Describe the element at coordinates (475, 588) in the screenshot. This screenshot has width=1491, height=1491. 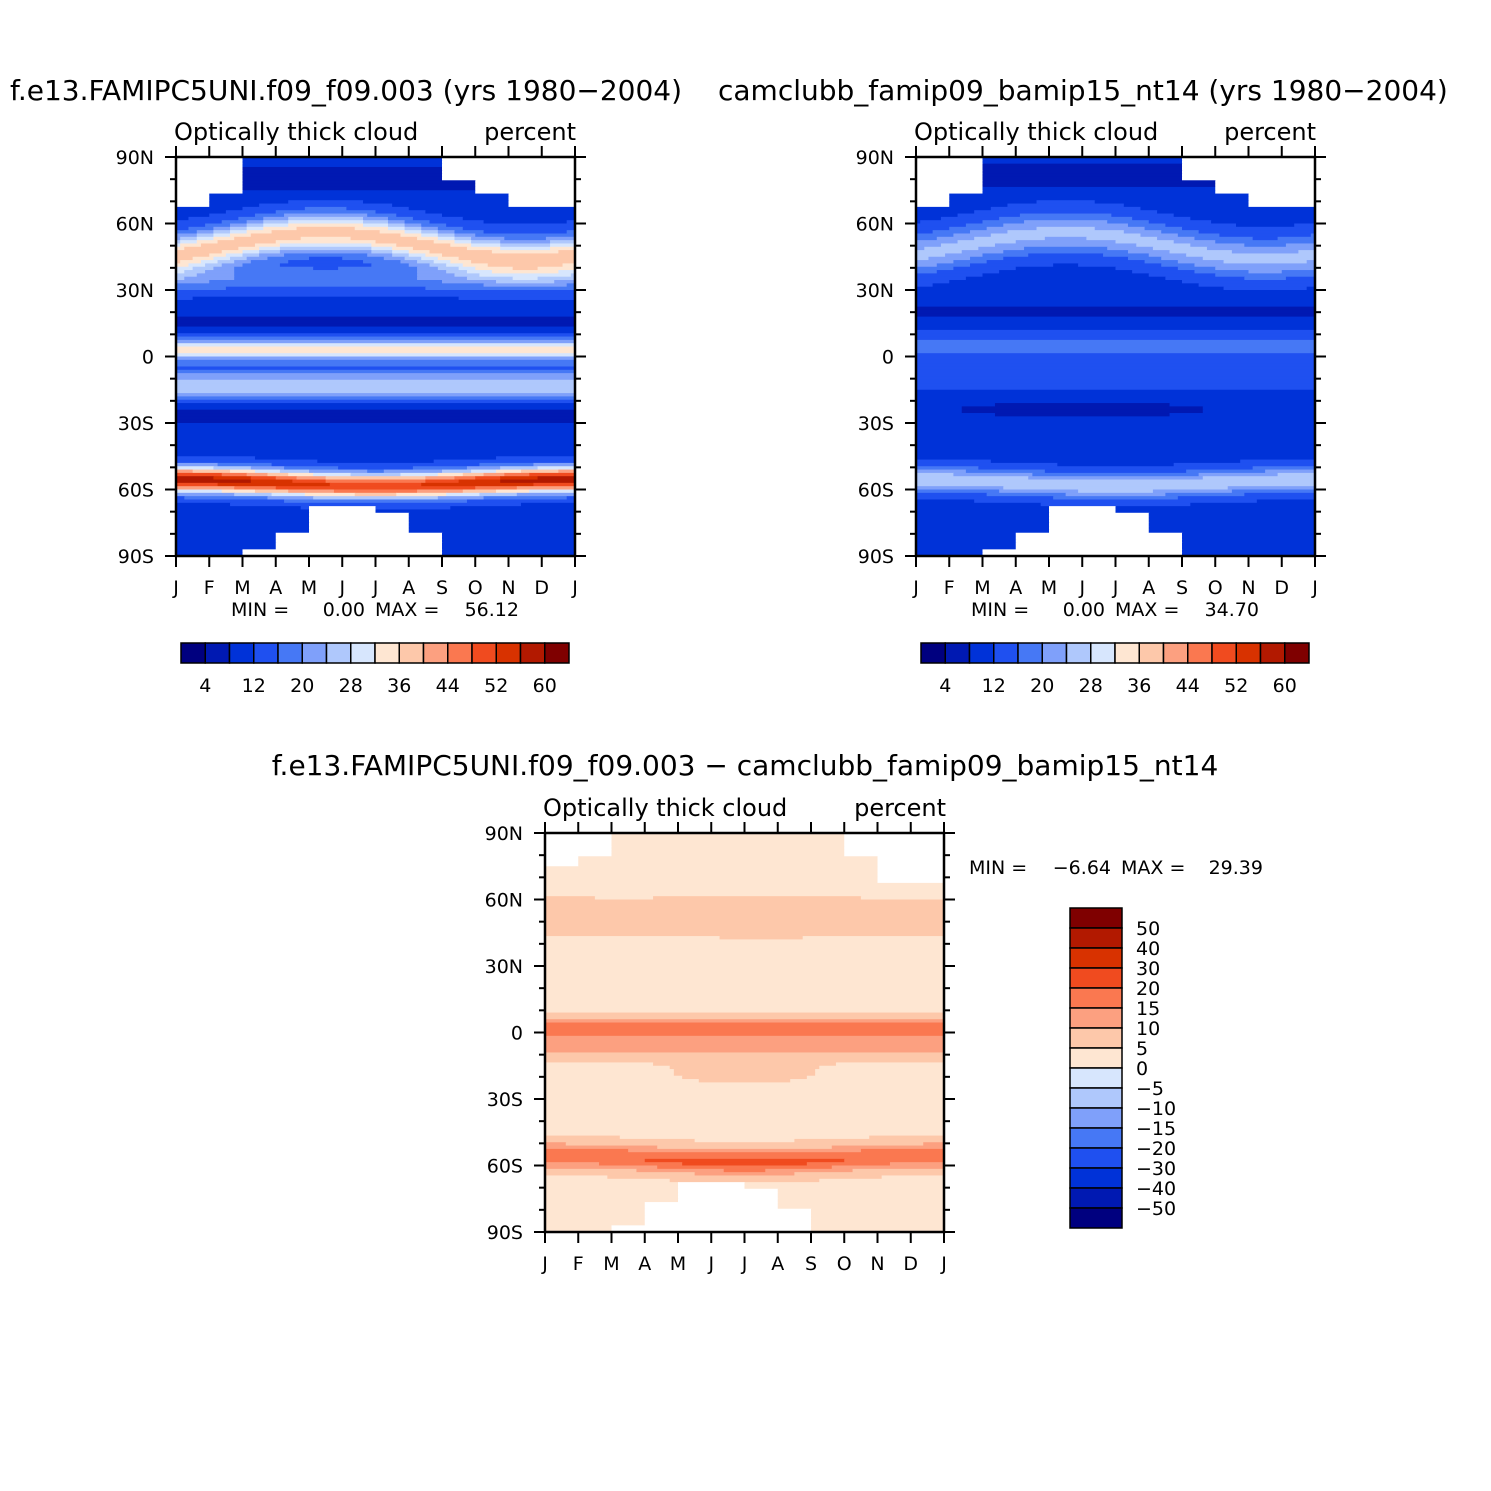
I see `x-tick-label: O` at that location.